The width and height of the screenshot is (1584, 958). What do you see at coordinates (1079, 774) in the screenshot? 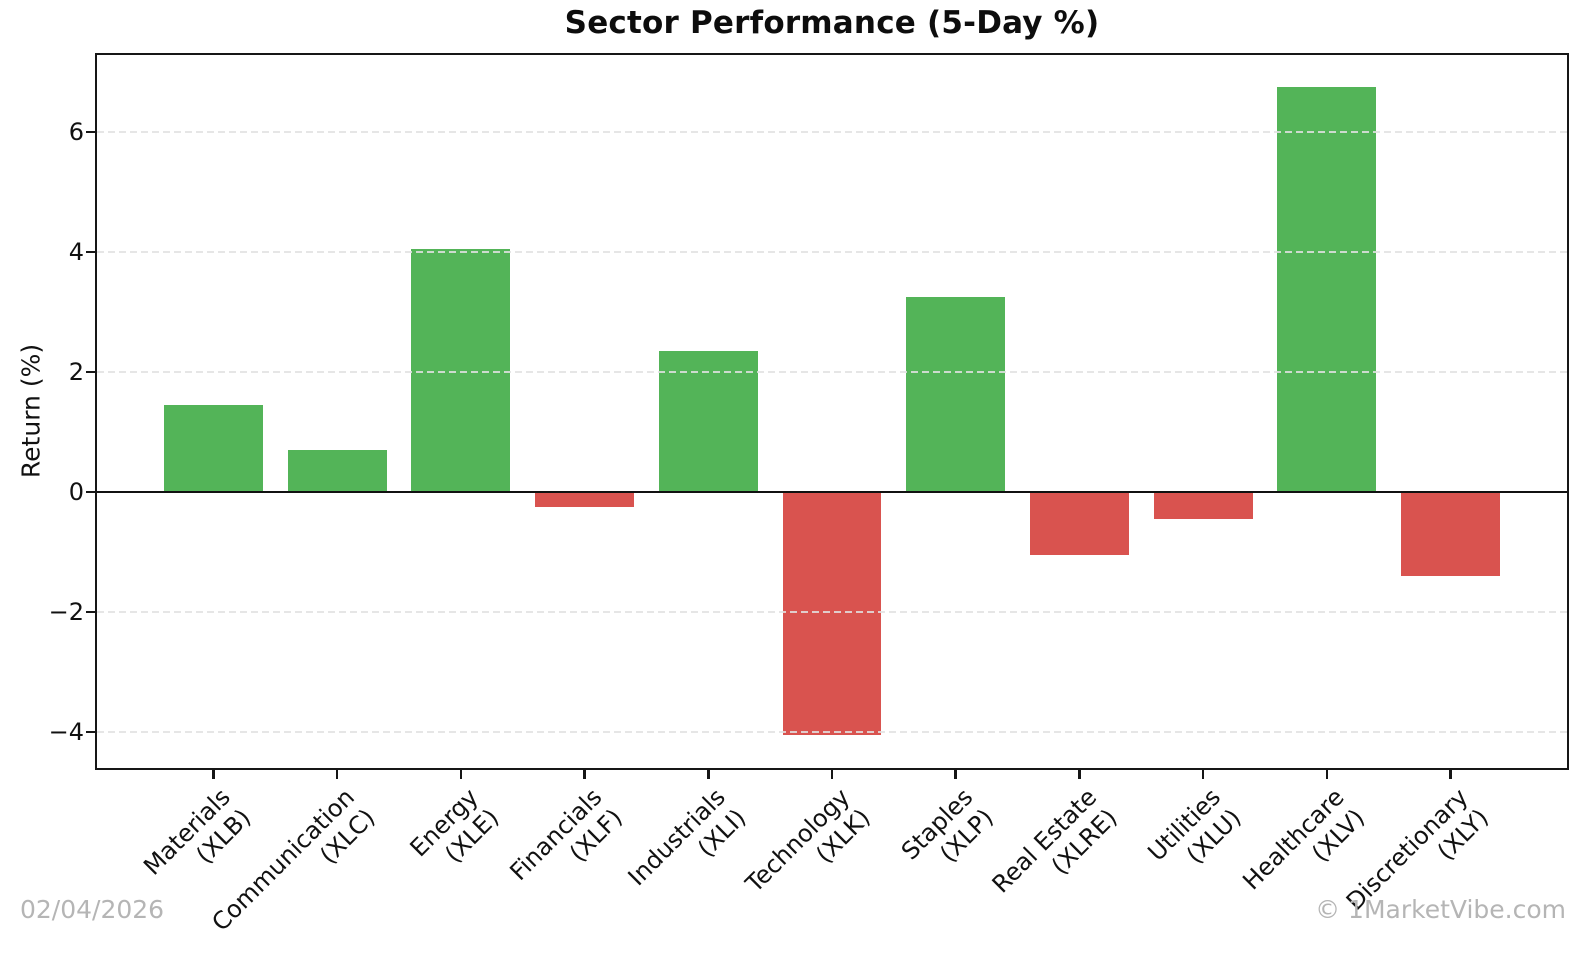
I see `x-tick-mark-xlre` at bounding box center [1079, 774].